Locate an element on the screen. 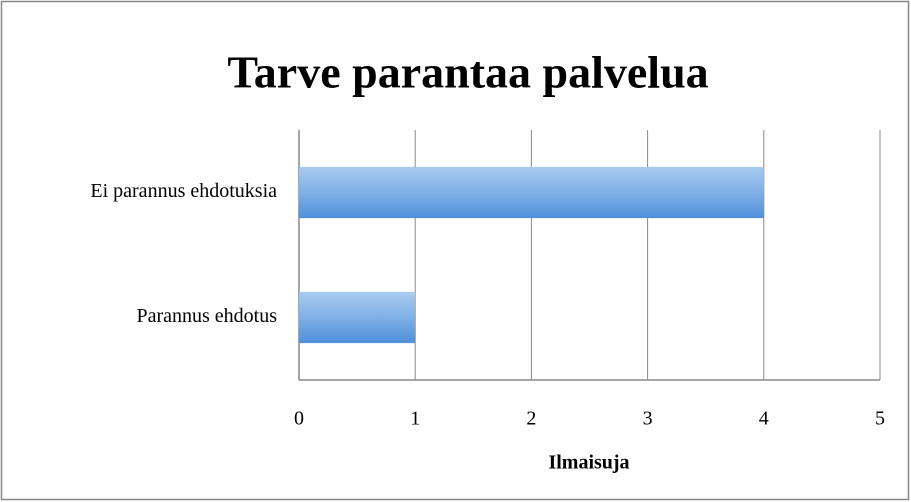 This screenshot has width=911, height=502. x-tick-label: 5 is located at coordinates (880, 419).